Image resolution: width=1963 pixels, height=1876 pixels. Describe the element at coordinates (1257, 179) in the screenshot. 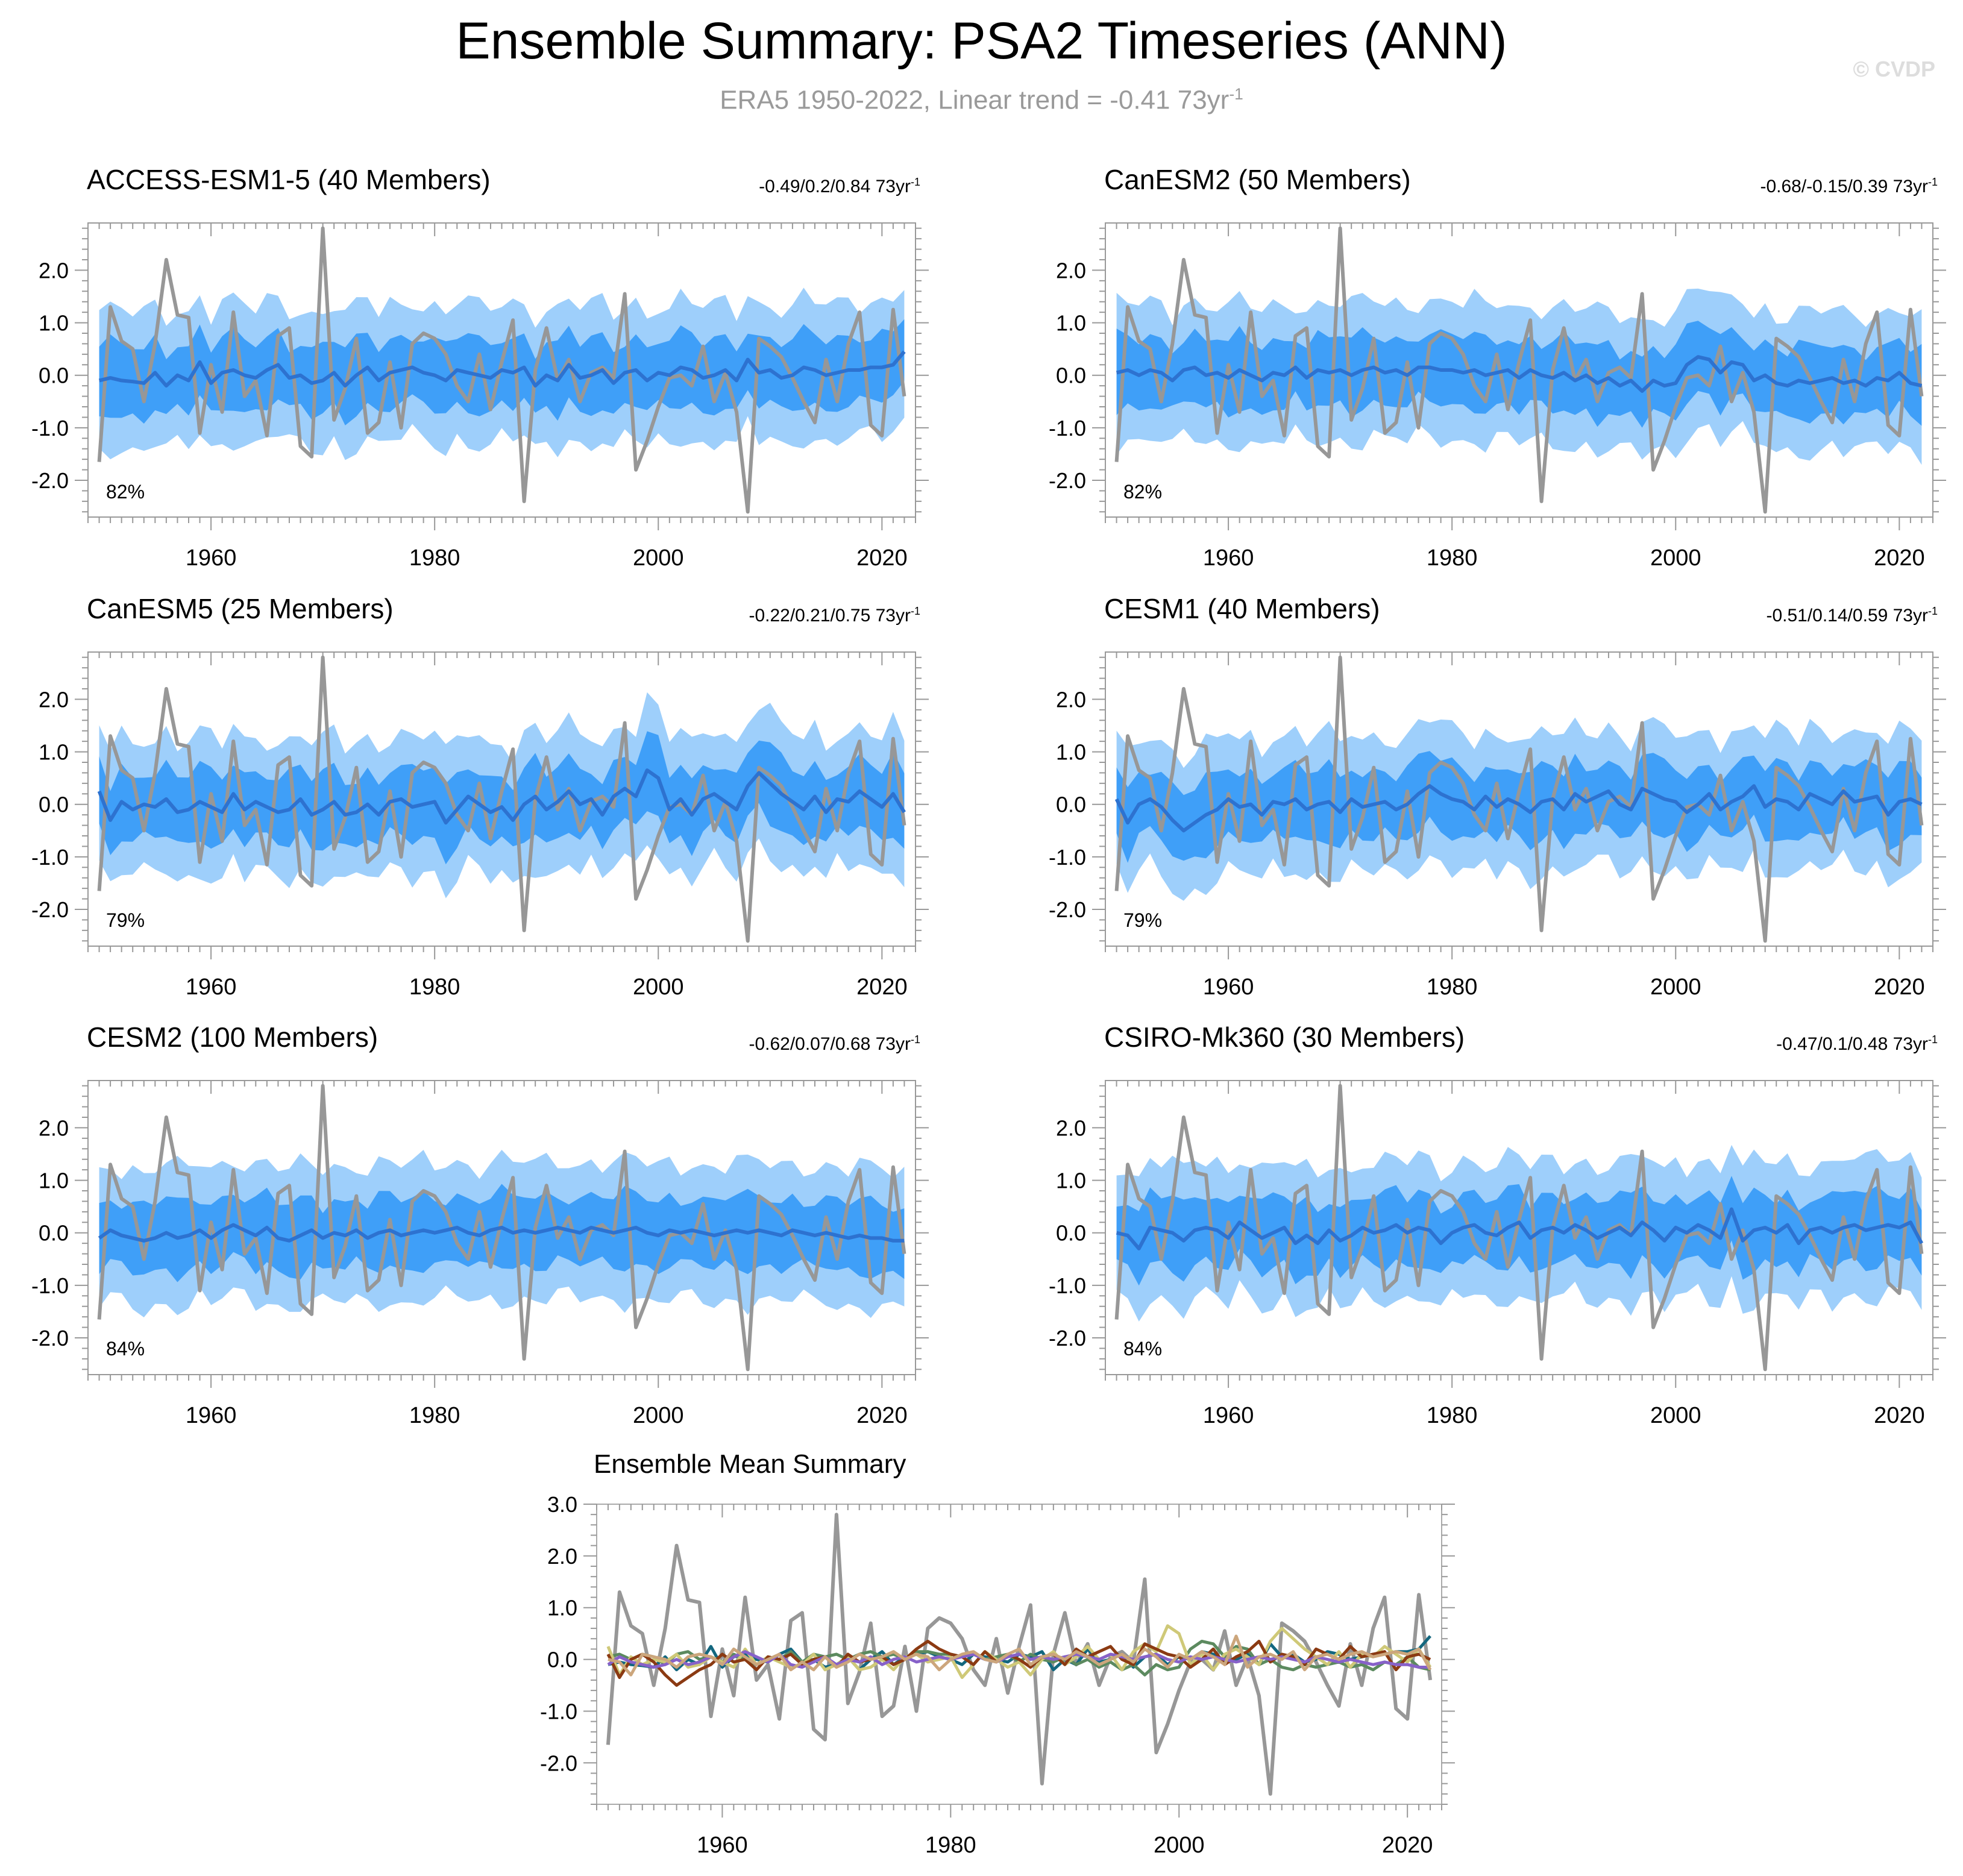

I see `panel-title-canesm2: CanESM2 (50 Members)` at that location.